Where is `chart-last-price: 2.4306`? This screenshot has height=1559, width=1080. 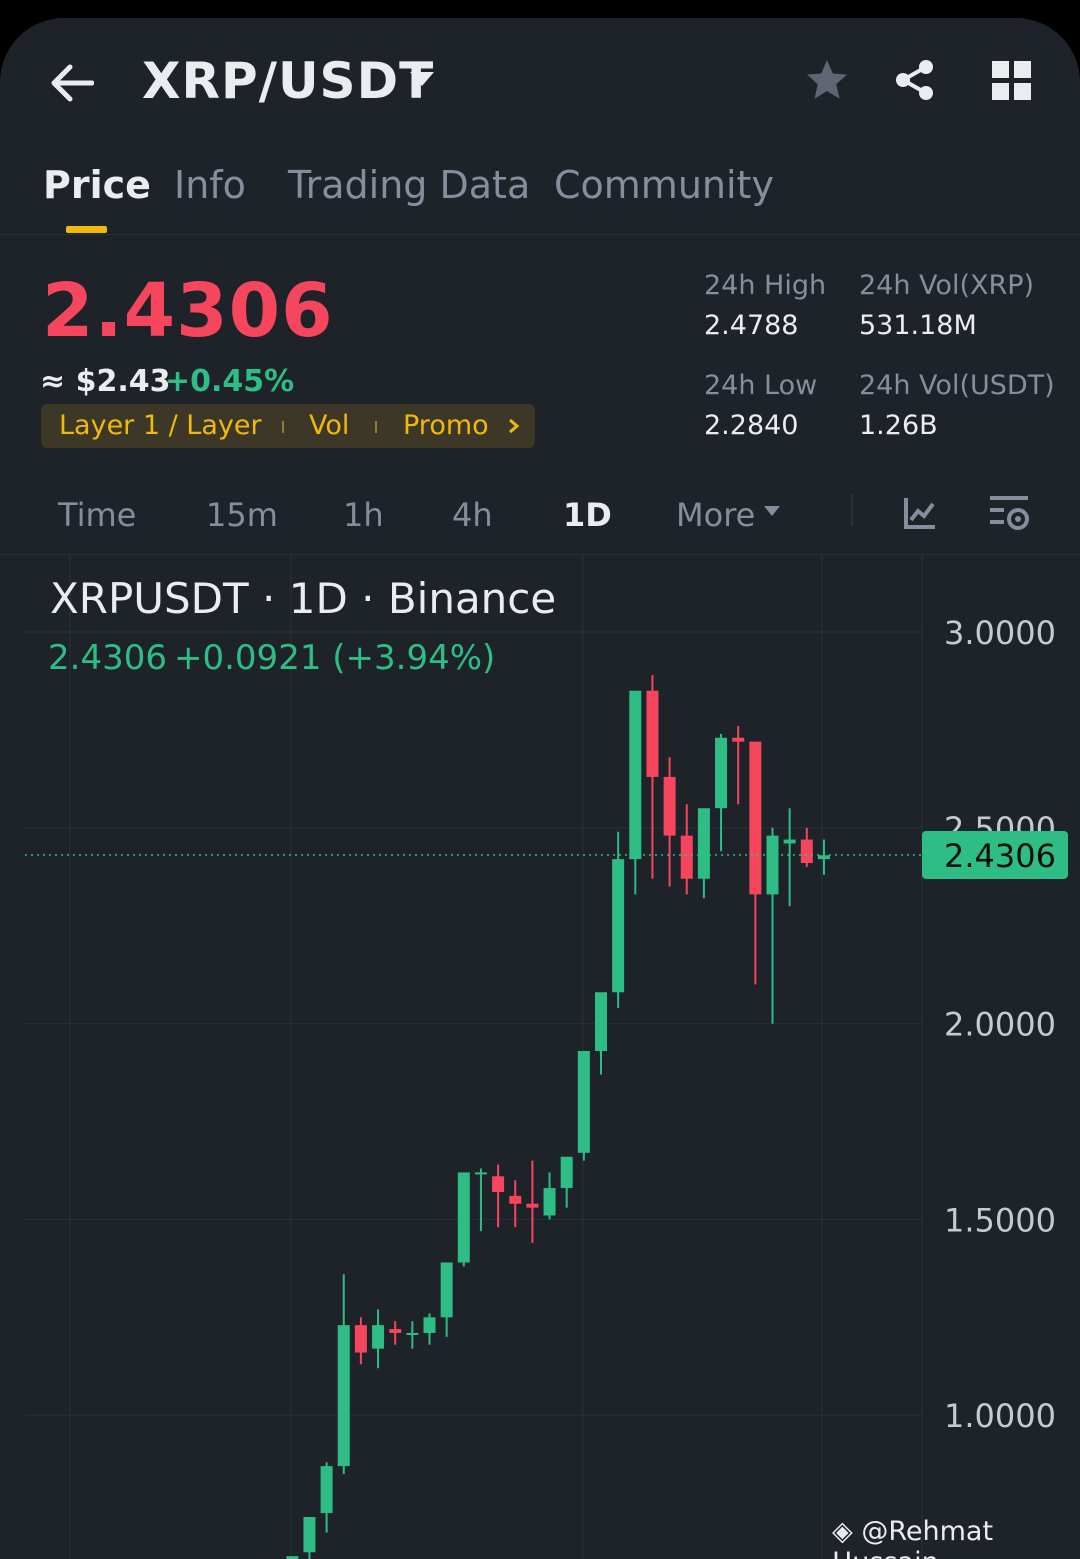
chart-last-price: 2.4306 is located at coordinates (107, 658).